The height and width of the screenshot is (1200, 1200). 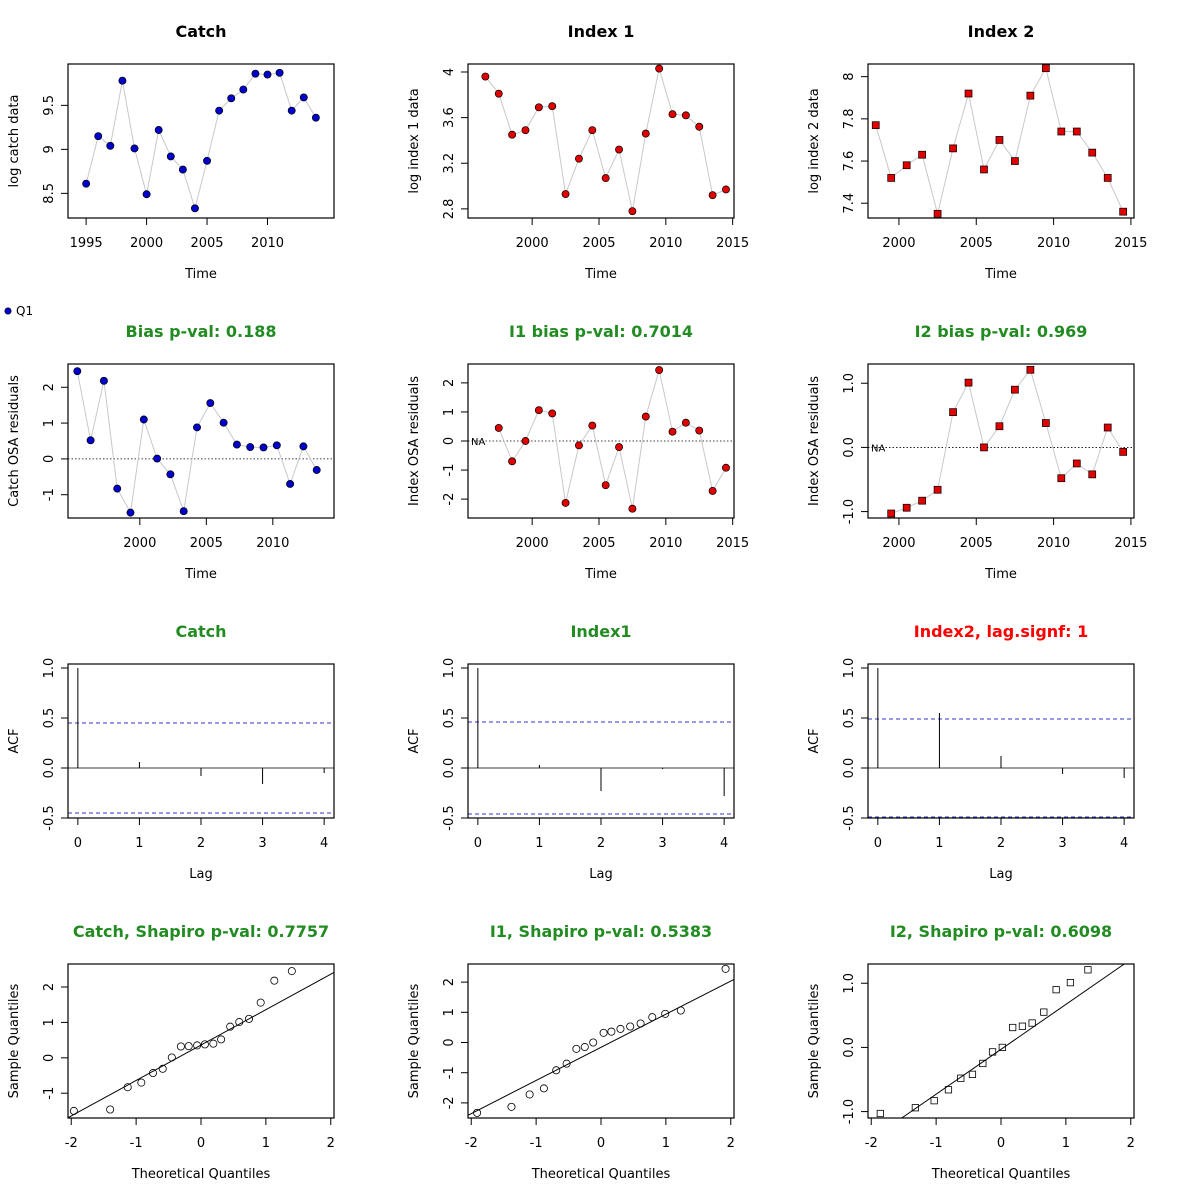 I want to click on y-tick-label: 4, so click(x=449, y=72).